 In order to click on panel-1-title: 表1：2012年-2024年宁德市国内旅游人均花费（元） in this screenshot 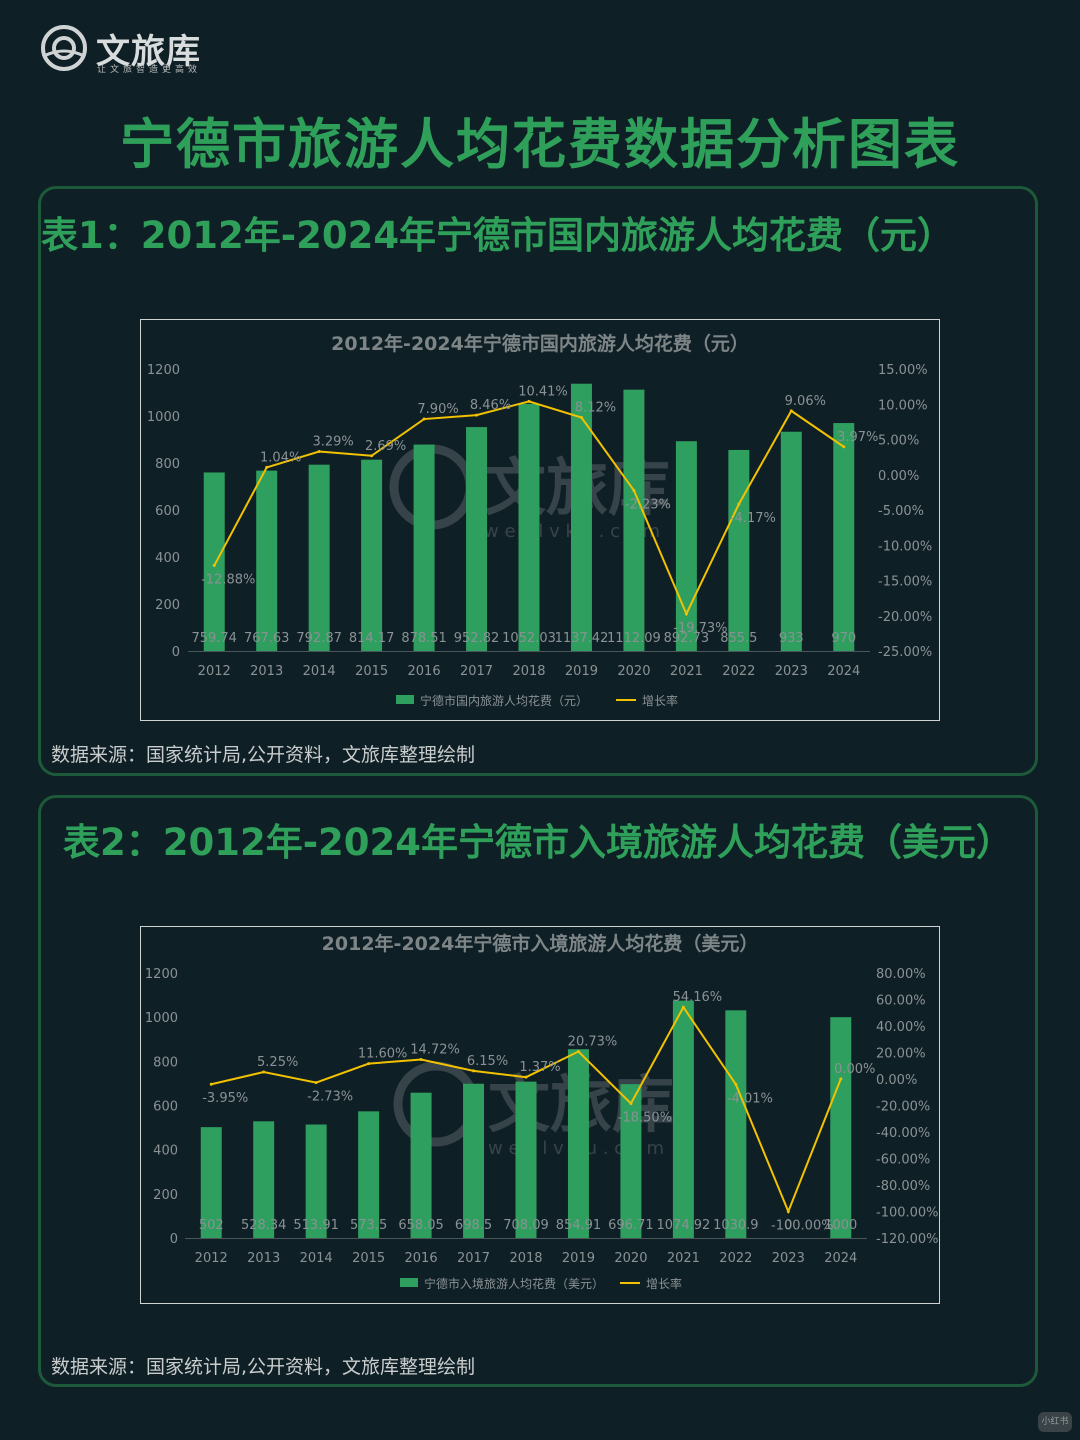, I will do `click(498, 235)`.